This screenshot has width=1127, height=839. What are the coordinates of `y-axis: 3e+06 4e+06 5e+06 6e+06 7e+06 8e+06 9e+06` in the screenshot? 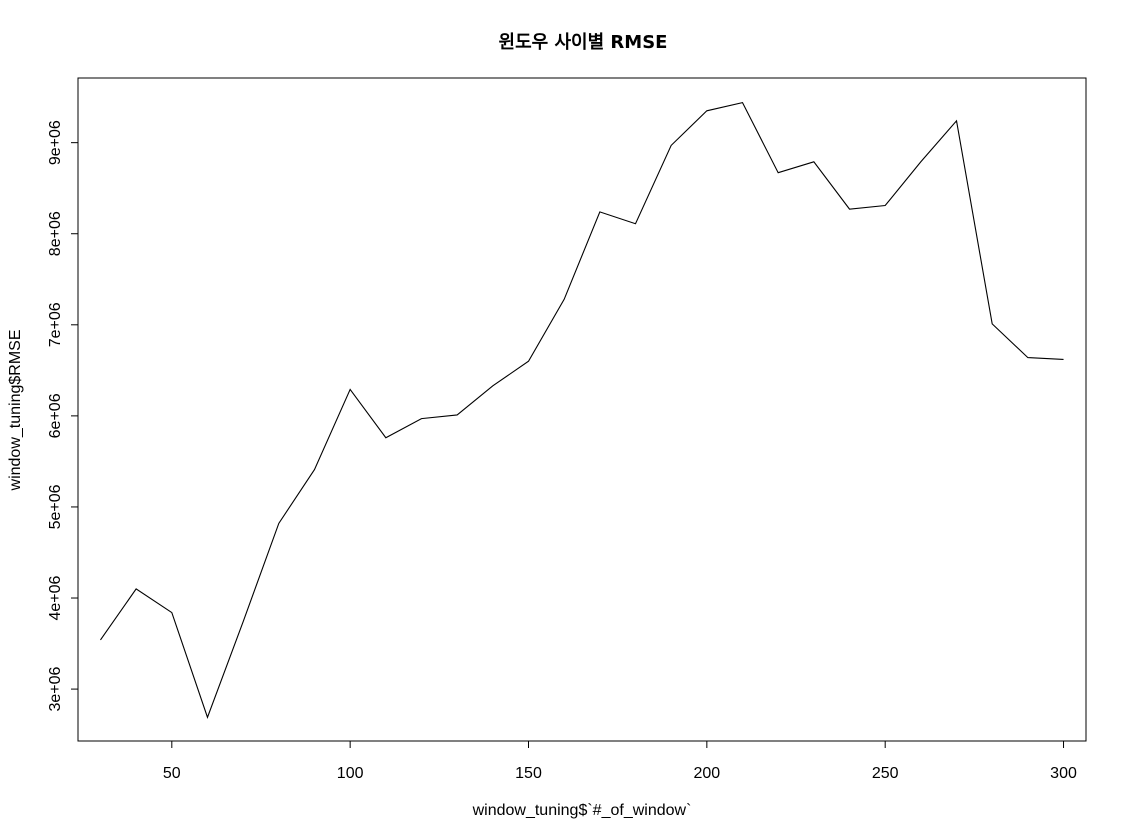 It's located at (63, 416).